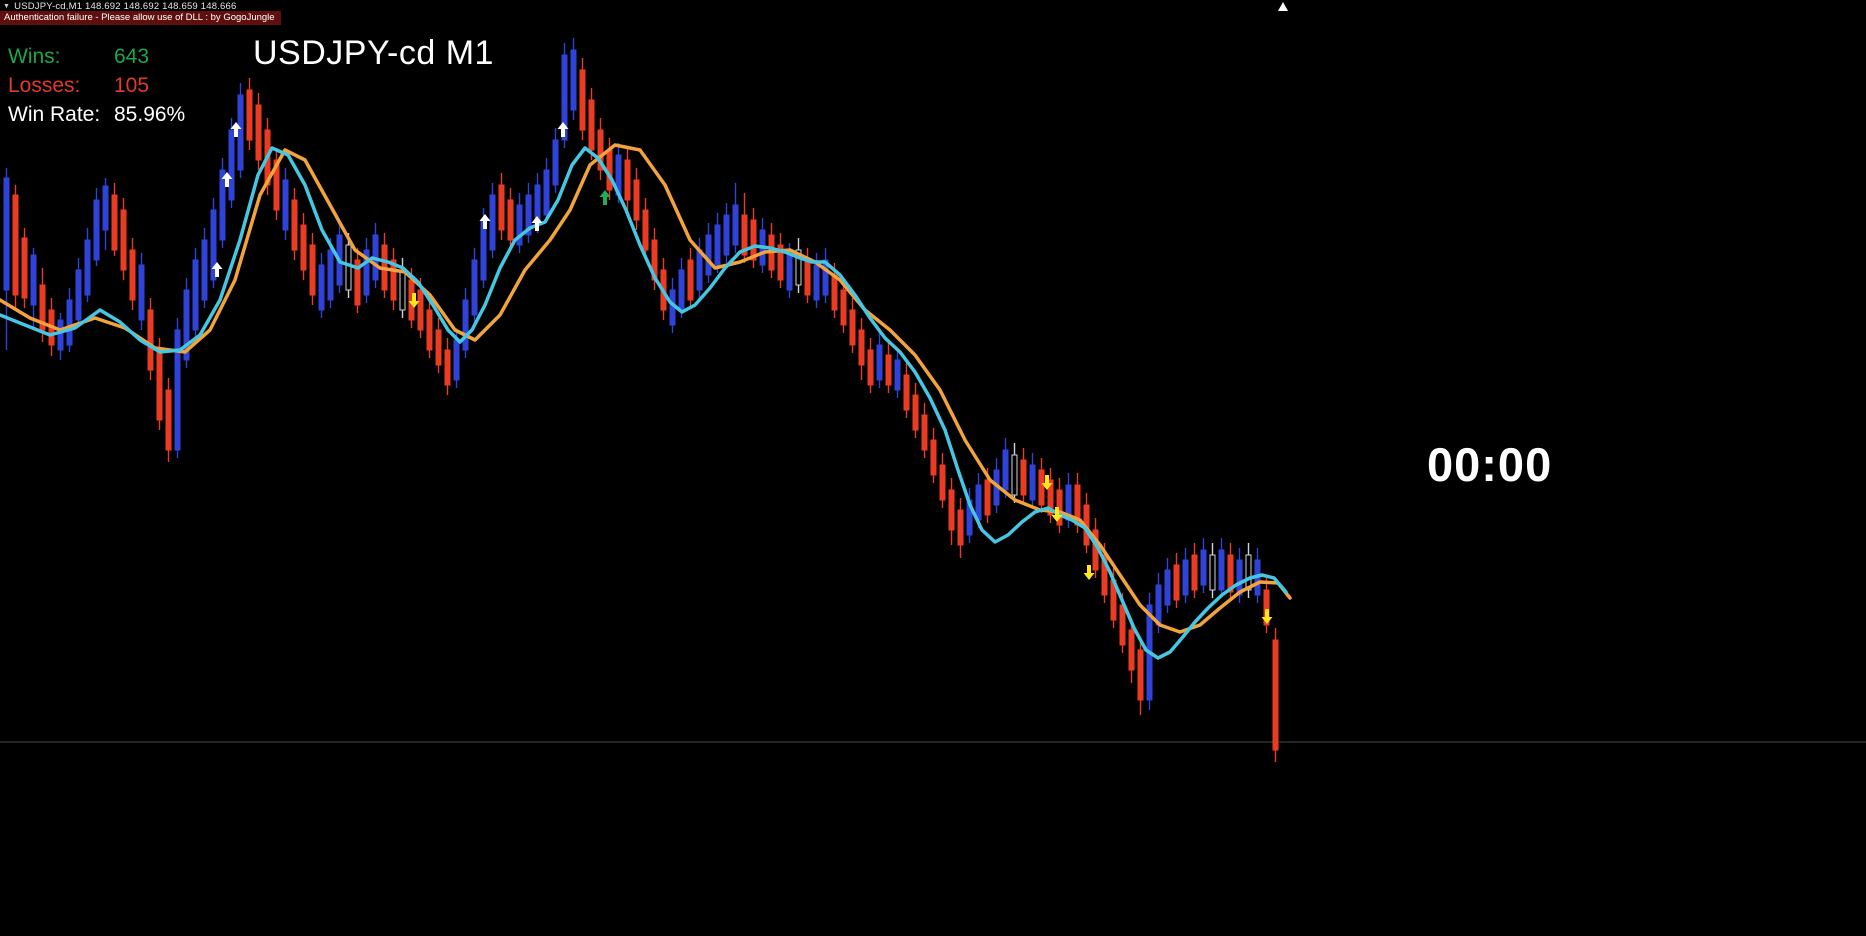 This screenshot has height=936, width=1866. Describe the element at coordinates (1490, 464) in the screenshot. I see `countdown-timer: 00:00` at that location.